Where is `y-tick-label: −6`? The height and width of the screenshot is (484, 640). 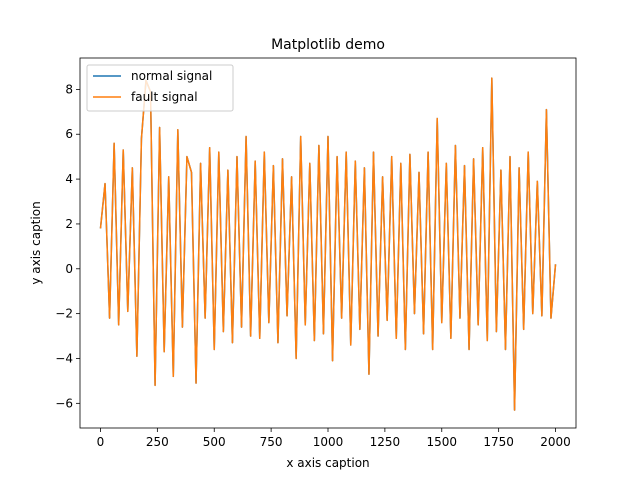
y-tick-label: −6 is located at coordinates (64, 403).